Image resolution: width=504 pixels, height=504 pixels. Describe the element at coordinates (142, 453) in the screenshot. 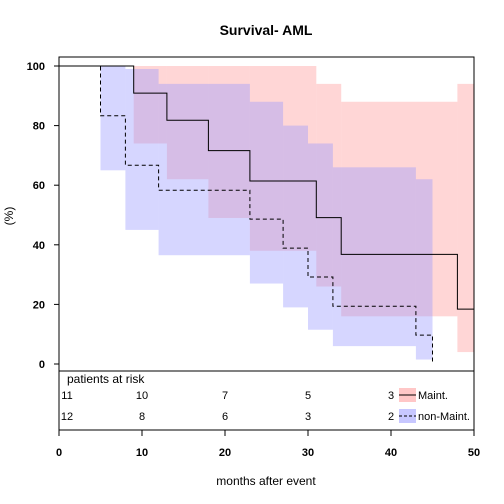

I see `x-tick-label: 10` at that location.